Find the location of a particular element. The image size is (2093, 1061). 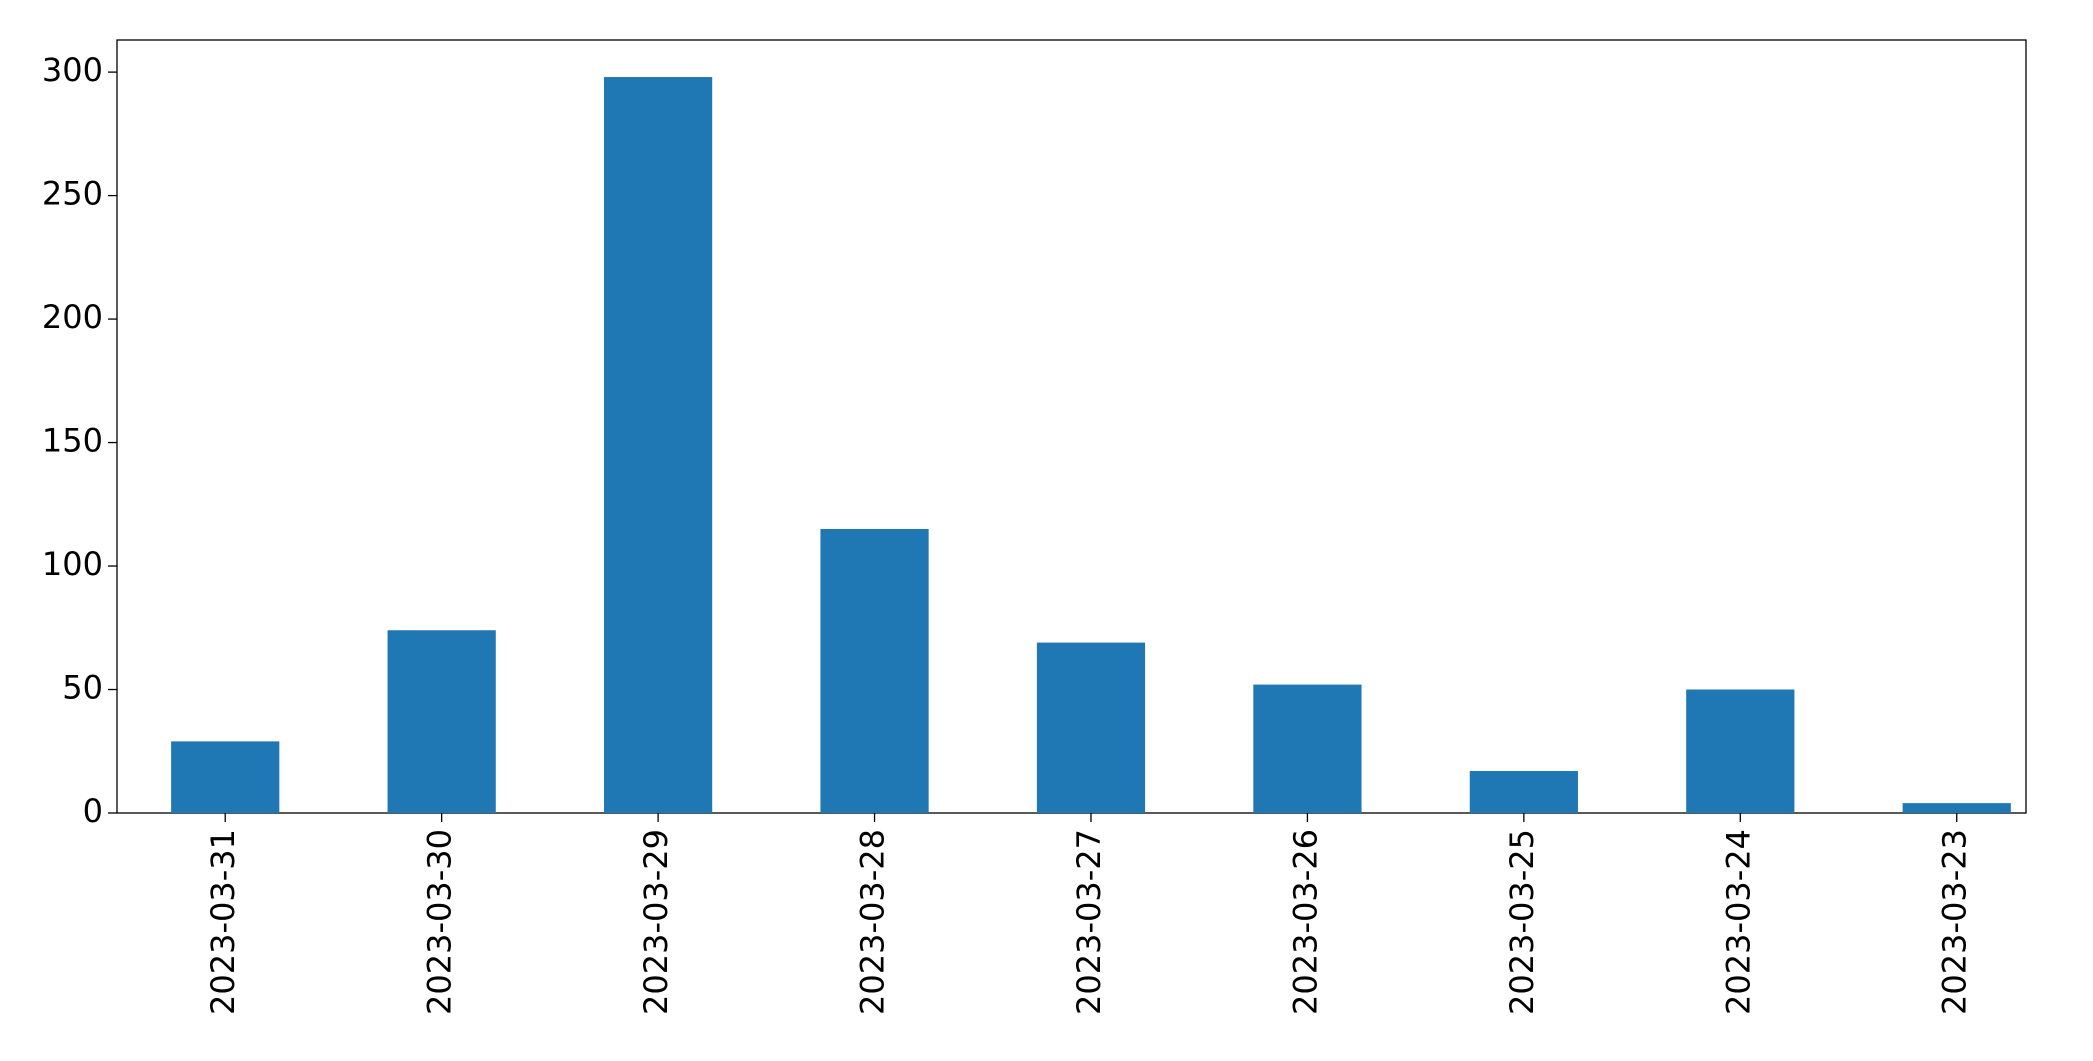

y-tick-label: 250 is located at coordinates (72, 194).